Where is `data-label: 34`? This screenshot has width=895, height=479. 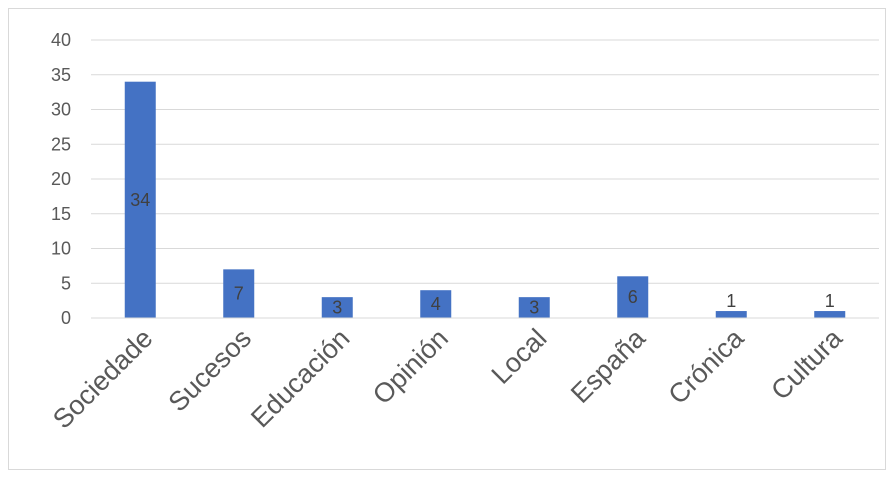 data-label: 34 is located at coordinates (140, 200).